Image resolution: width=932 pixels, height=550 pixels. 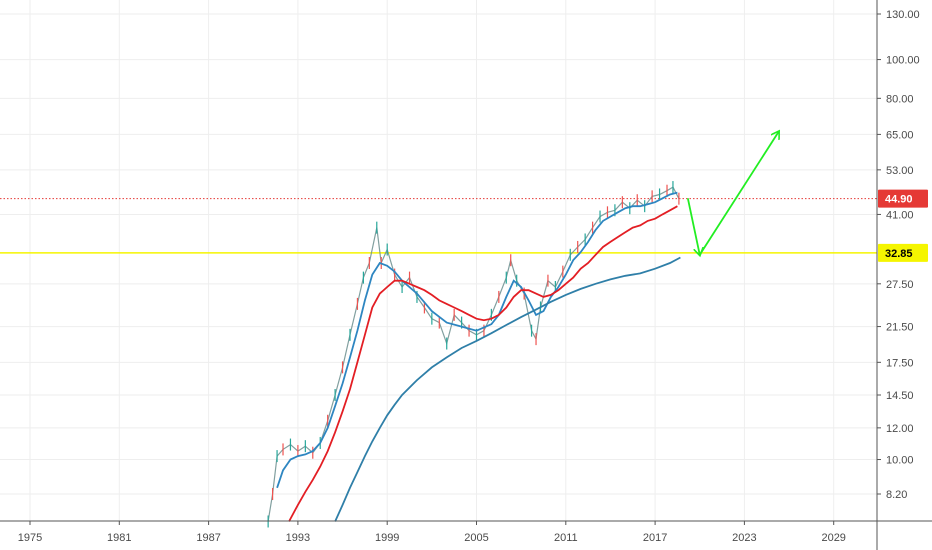 I want to click on y-tick-label: 130.00, so click(x=903, y=15).